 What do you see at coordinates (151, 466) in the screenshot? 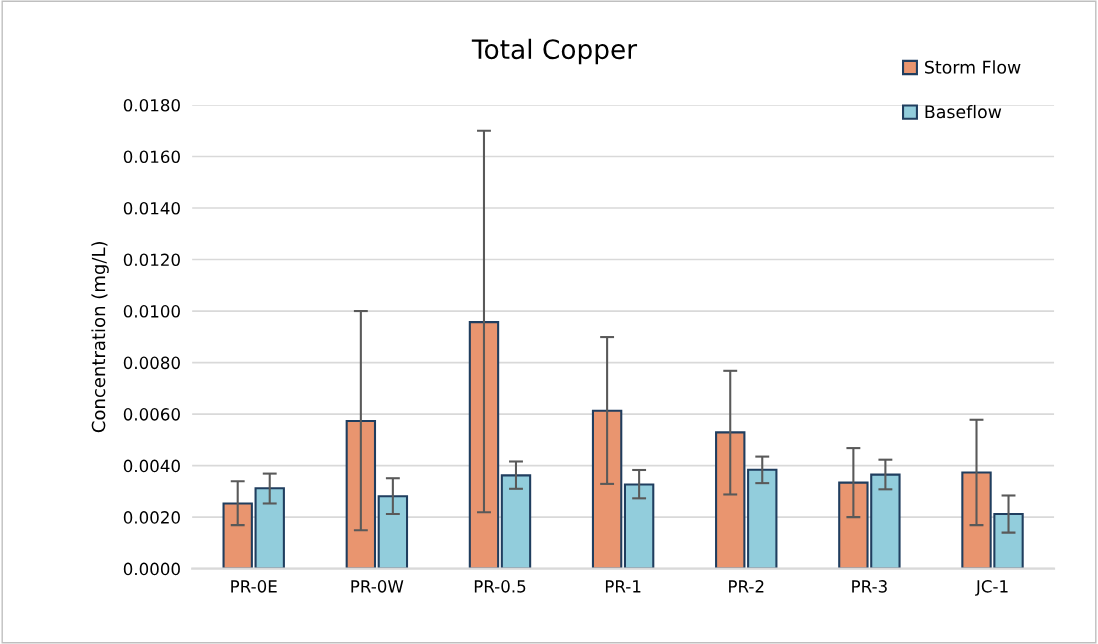
I see `y-tick-label: 0.0040` at bounding box center [151, 466].